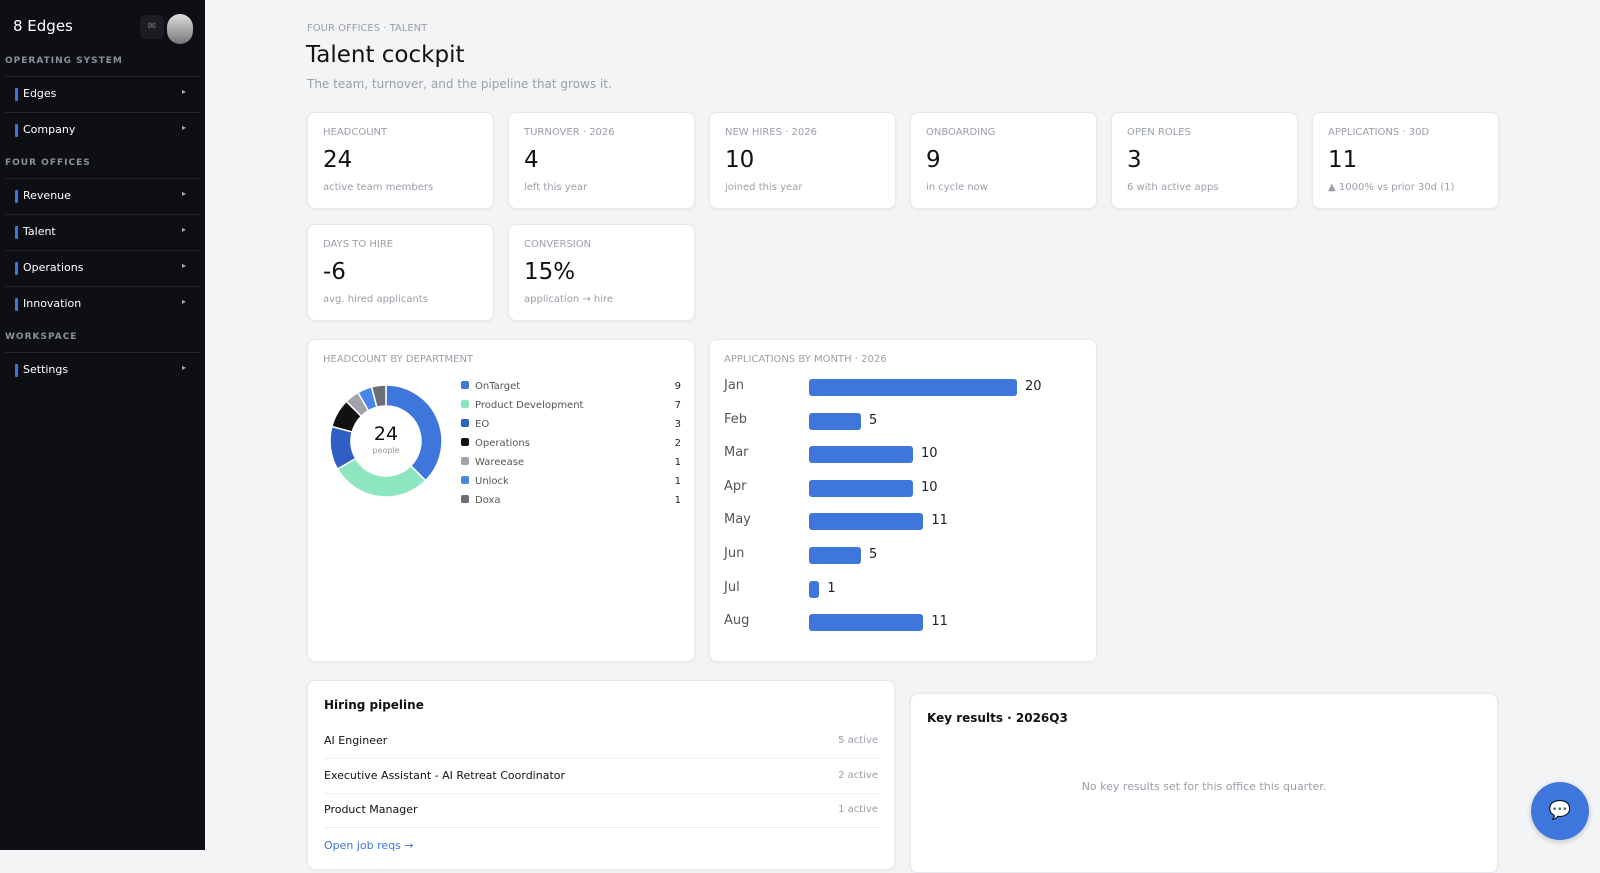  What do you see at coordinates (40, 93) in the screenshot?
I see `nav-label: Edges` at bounding box center [40, 93].